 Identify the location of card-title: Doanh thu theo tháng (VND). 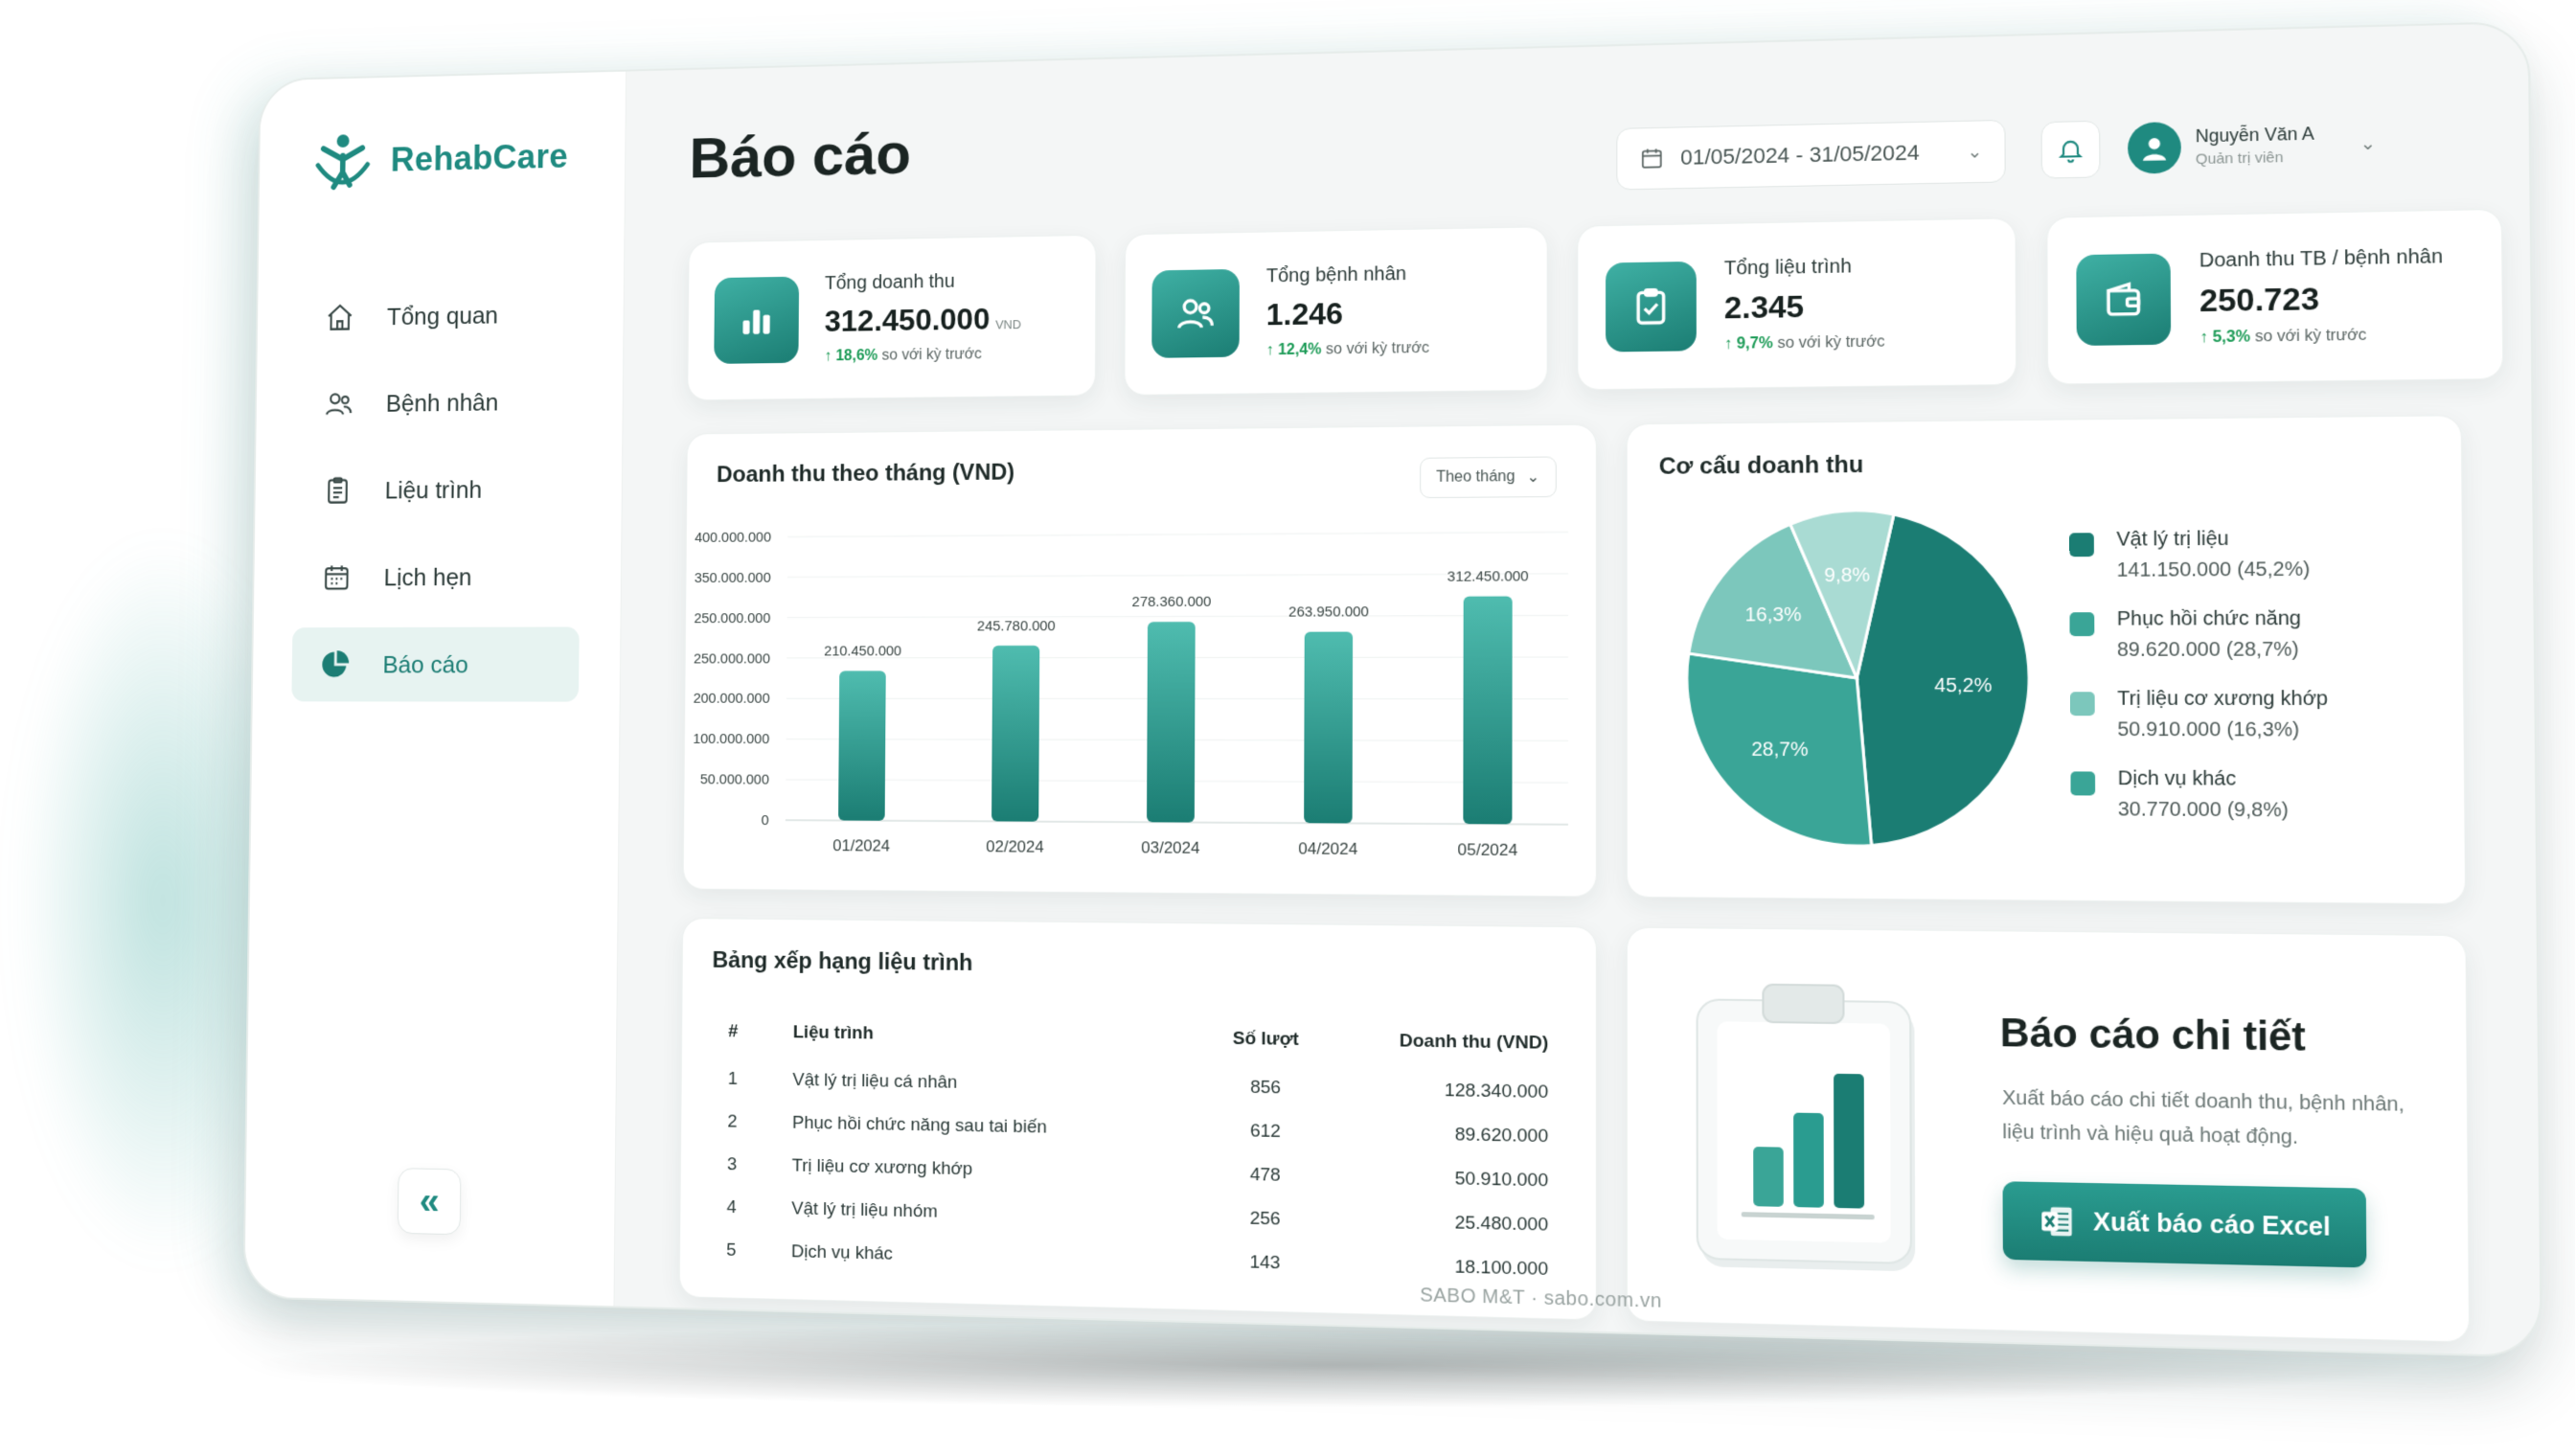
(865, 474).